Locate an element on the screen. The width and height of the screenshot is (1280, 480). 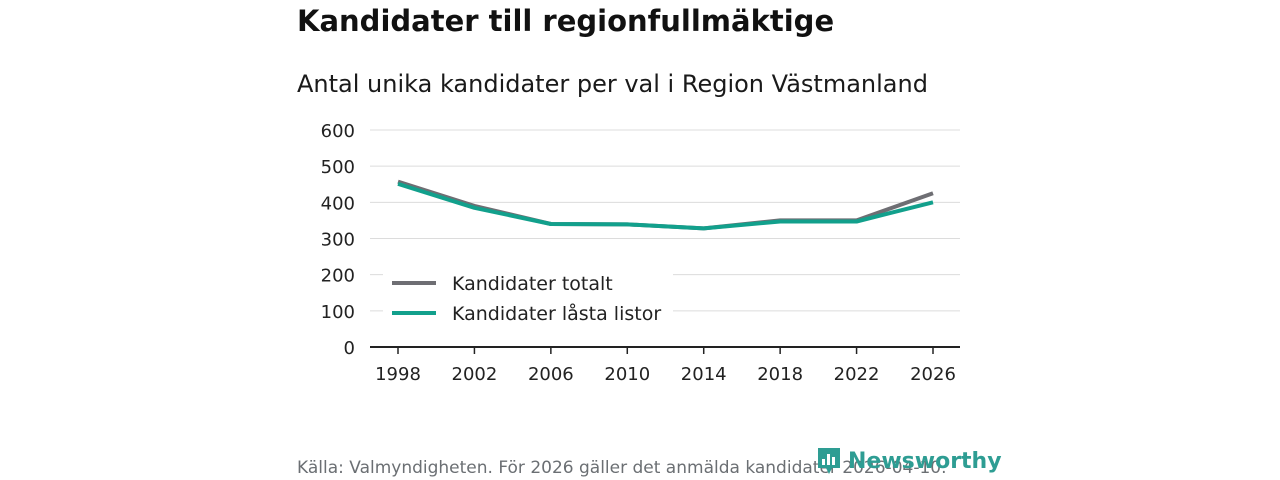
newsworthy-logo: Newsworthy is located at coordinates (909, 461).